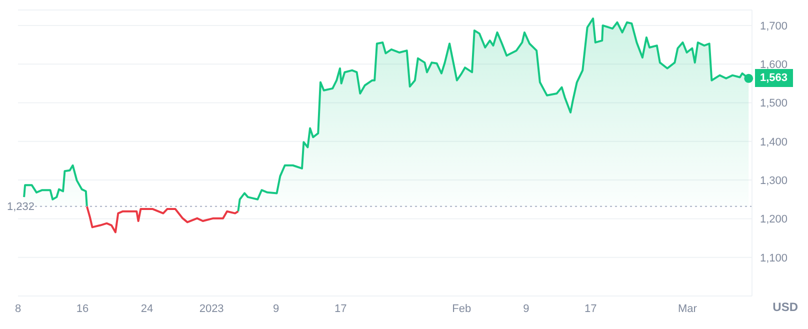 The width and height of the screenshot is (808, 329). I want to click on x-tick-label: Mar, so click(688, 308).